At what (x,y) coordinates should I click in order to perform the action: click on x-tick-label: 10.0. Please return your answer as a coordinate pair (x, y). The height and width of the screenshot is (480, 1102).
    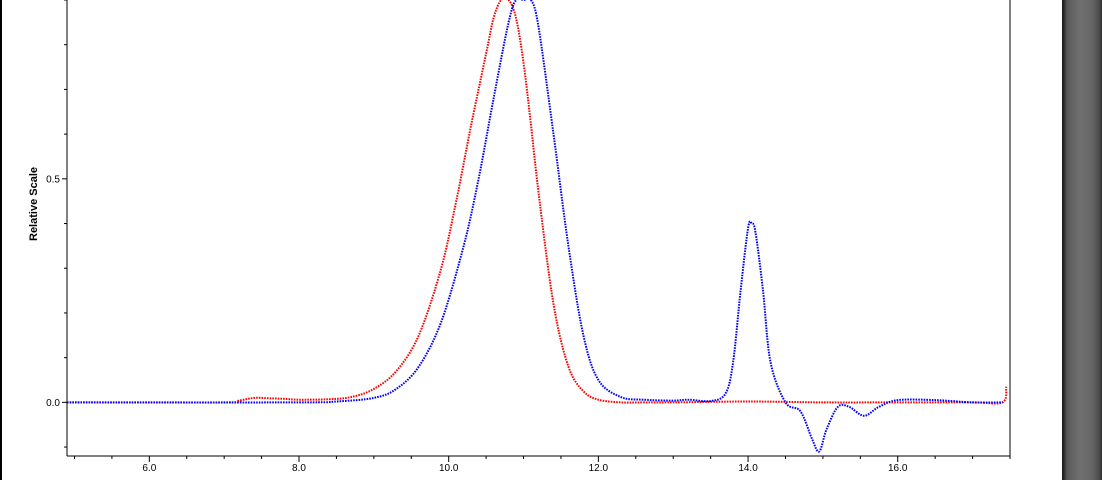
    Looking at the image, I should click on (449, 468).